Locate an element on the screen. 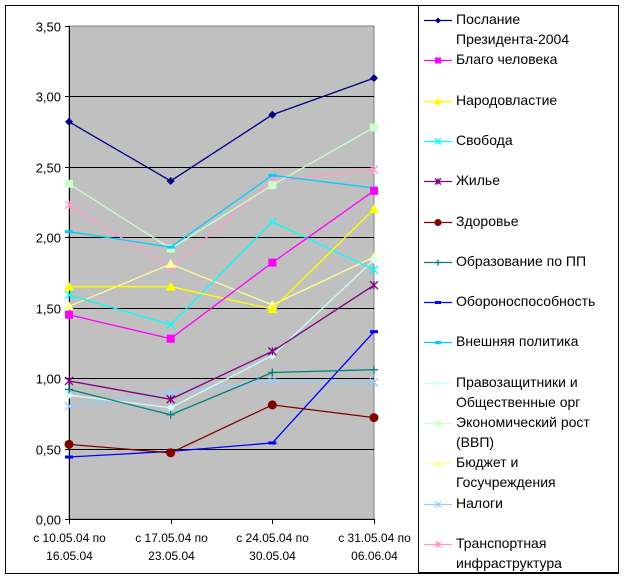 The height and width of the screenshot is (581, 625). legend-item: Свобода is located at coordinates (519, 150).